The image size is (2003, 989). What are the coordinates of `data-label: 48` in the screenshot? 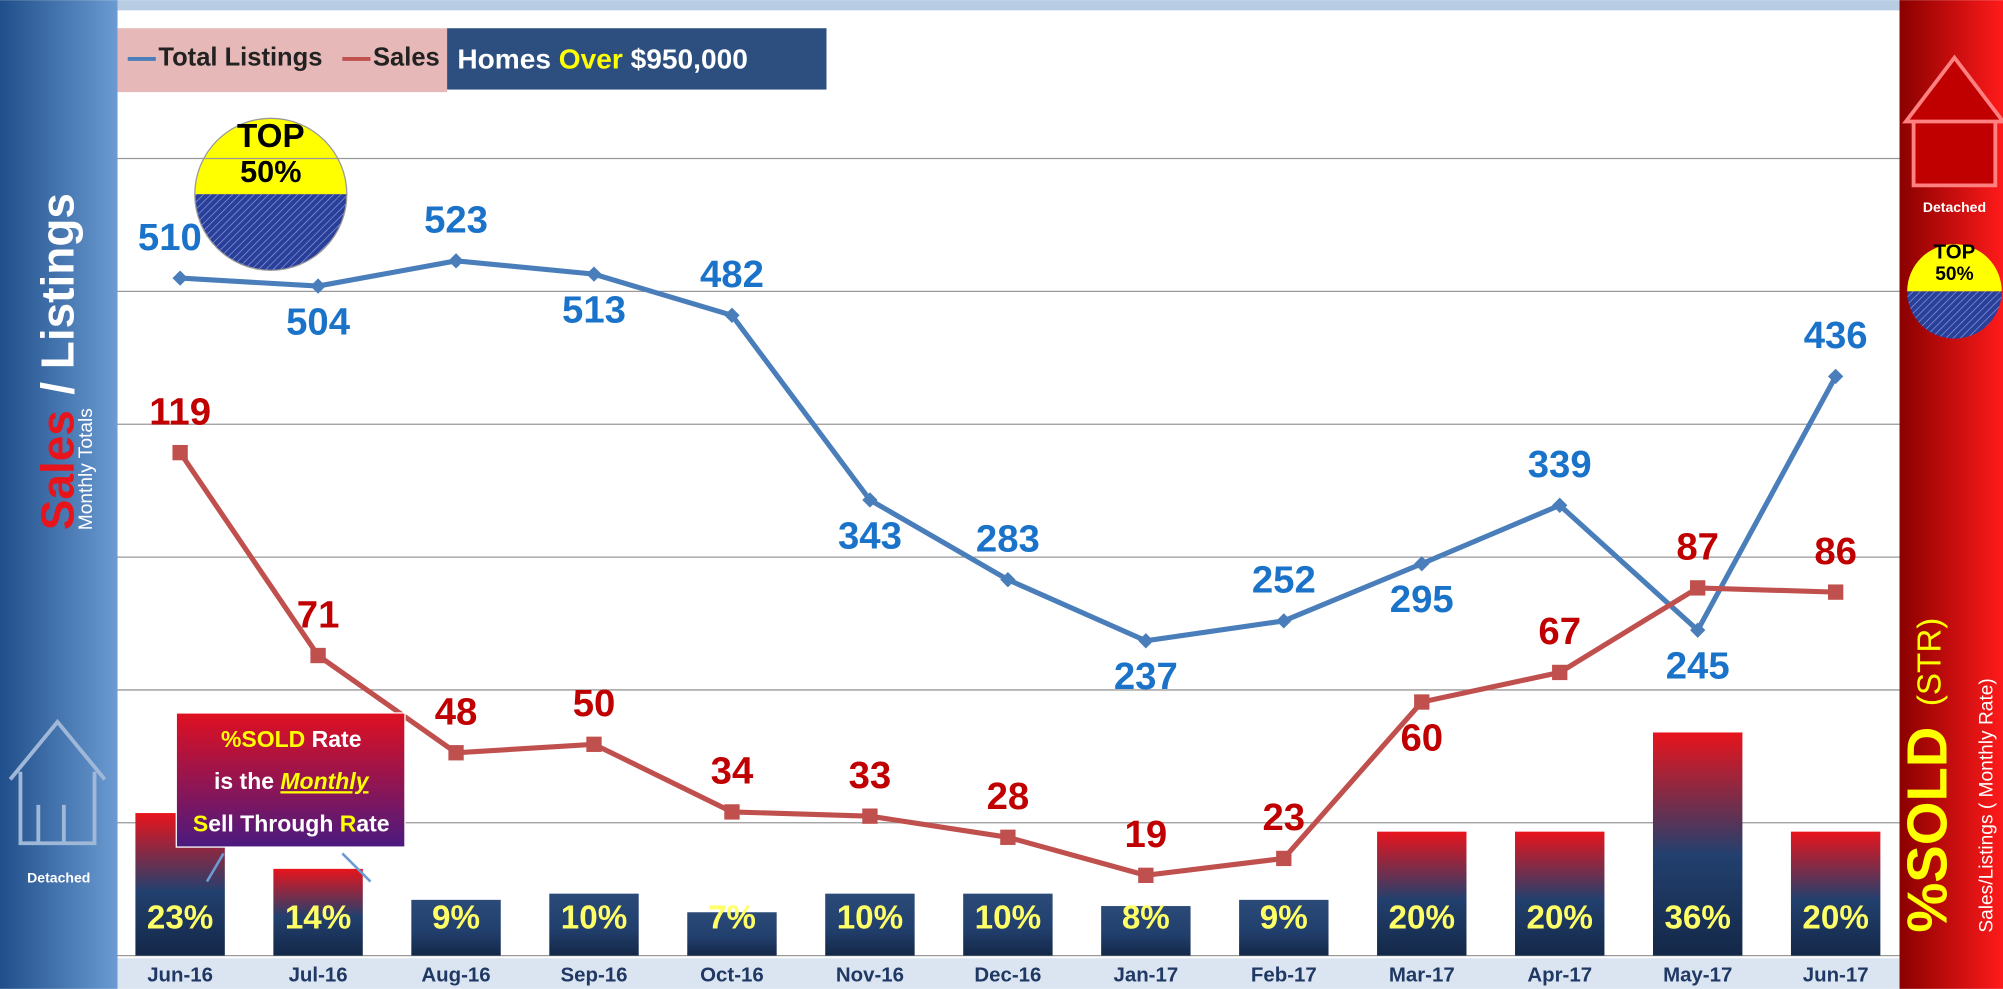 It's located at (456, 712).